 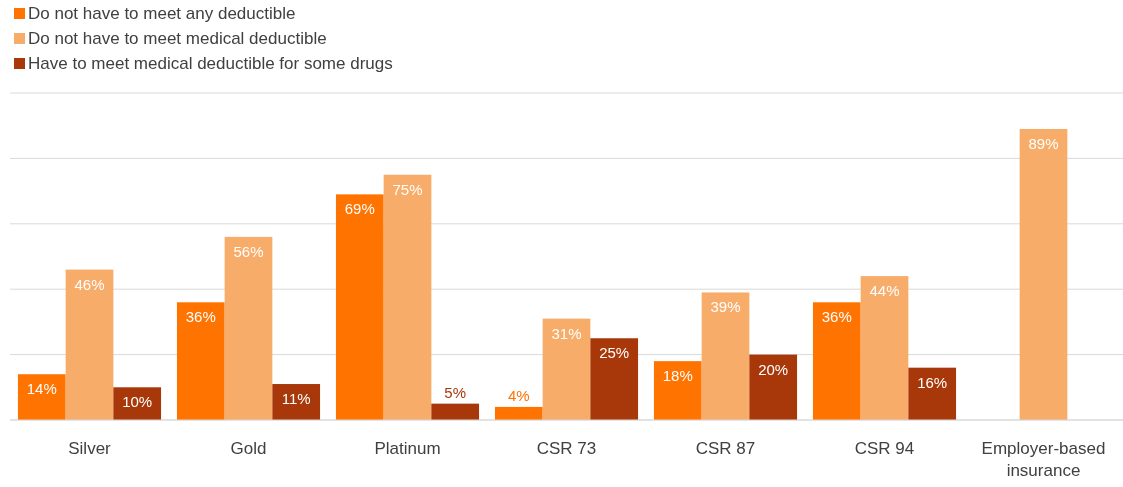 I want to click on data-label: 69%, so click(x=359, y=209).